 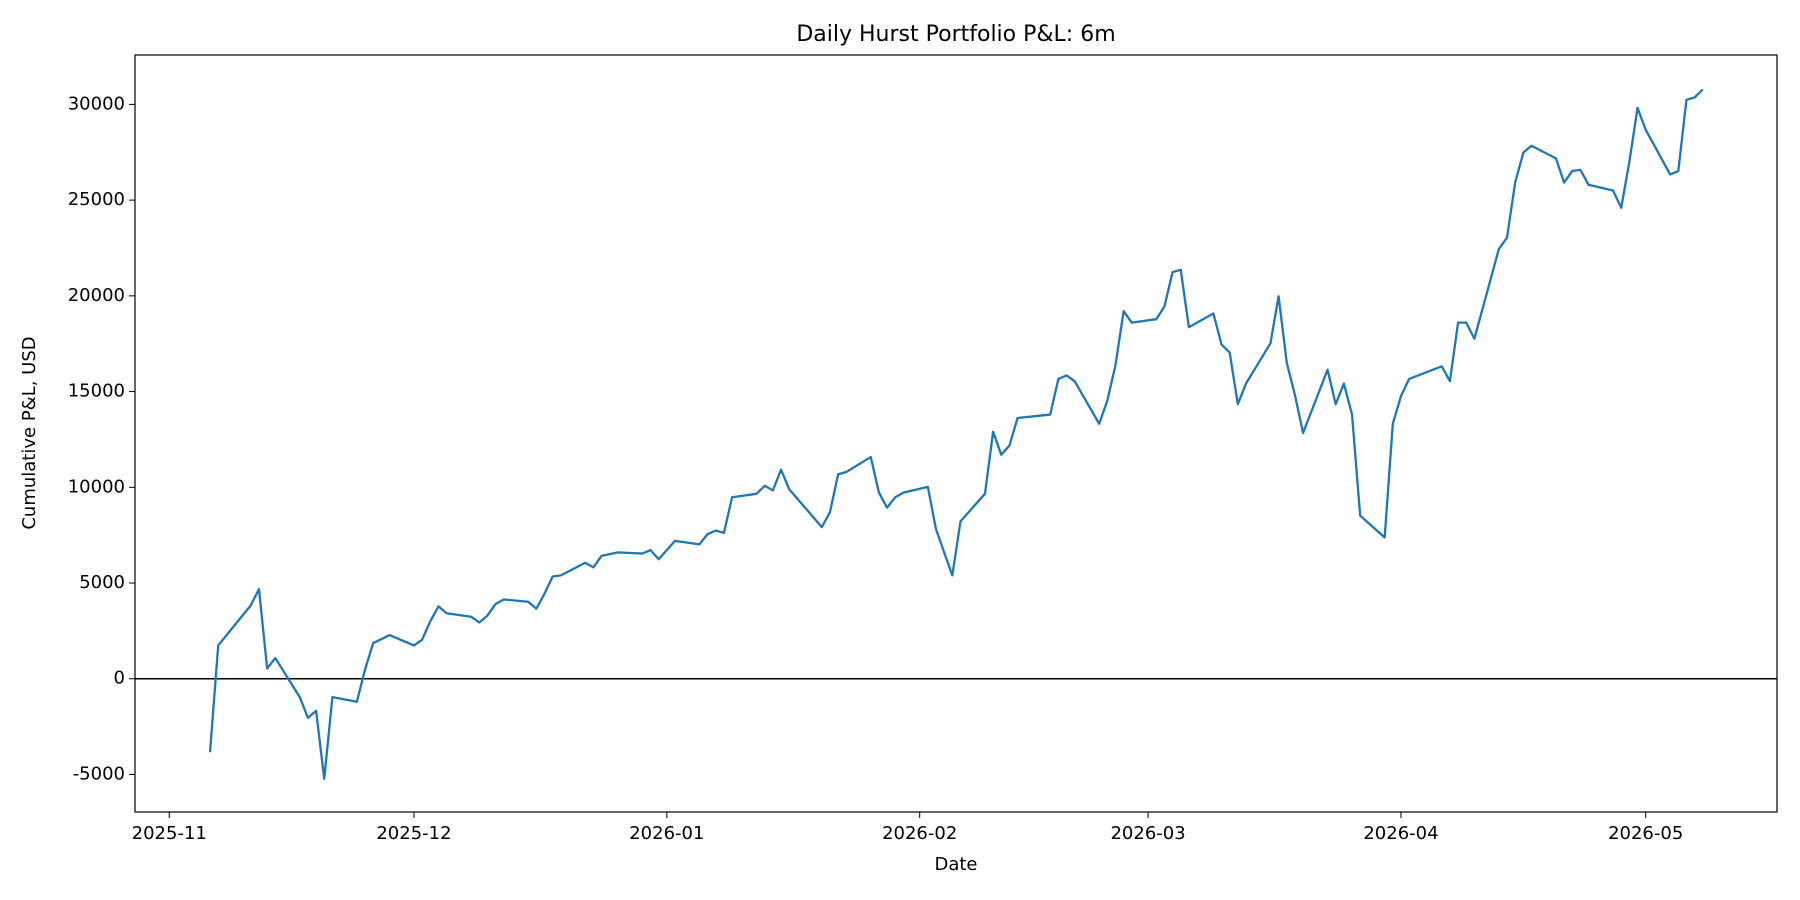 I want to click on x-axis-label: Date, so click(x=955, y=864).